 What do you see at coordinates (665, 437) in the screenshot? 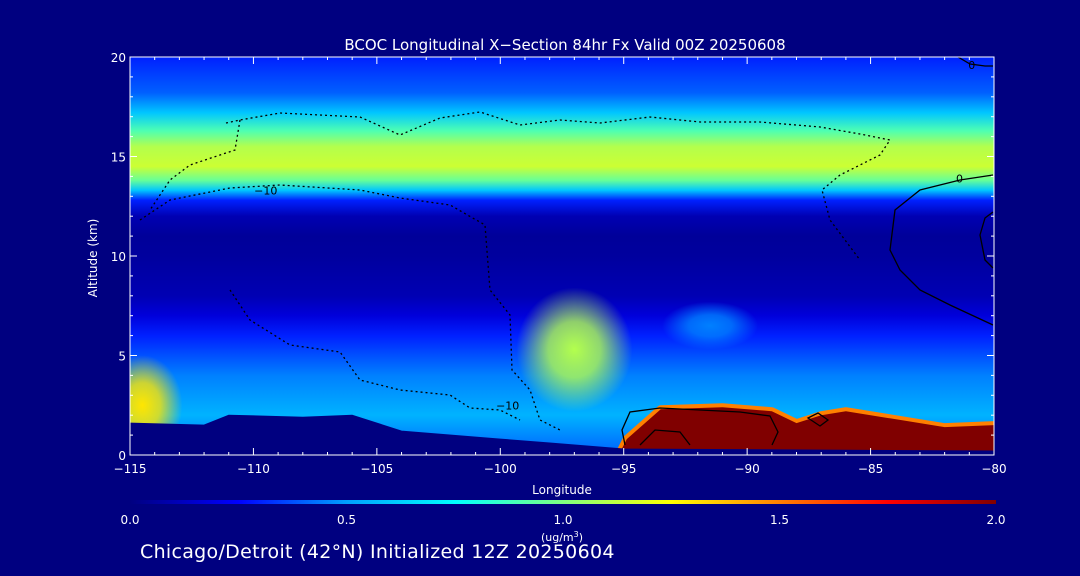
I see `contour-zero-small` at bounding box center [665, 437].